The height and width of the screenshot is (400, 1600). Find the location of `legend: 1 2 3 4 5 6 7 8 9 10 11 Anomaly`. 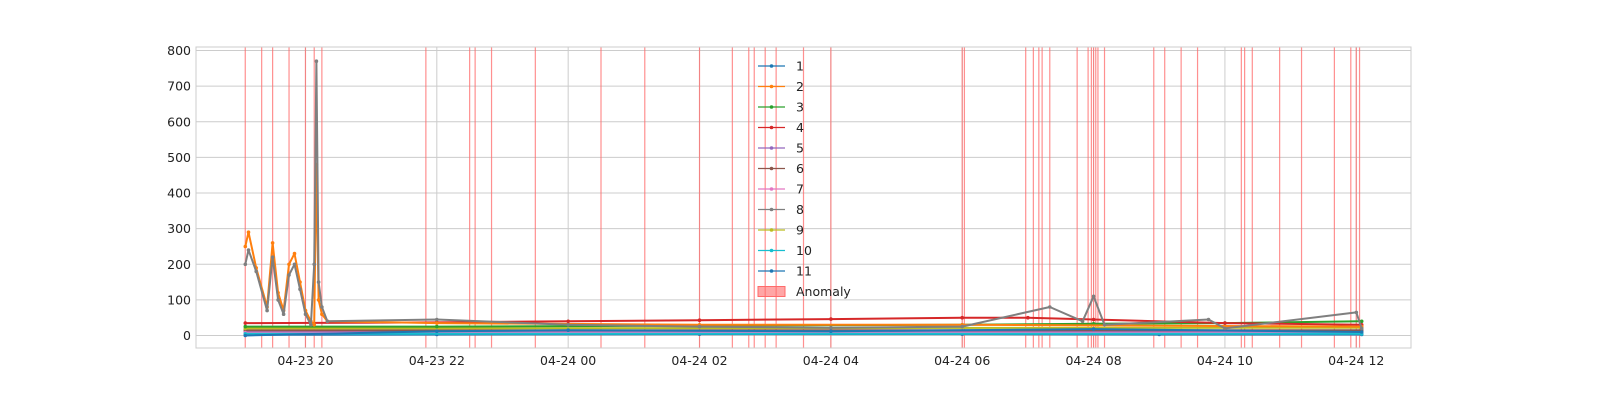

legend: 1 2 3 4 5 6 7 8 9 10 11 Anomaly is located at coordinates (804, 179).